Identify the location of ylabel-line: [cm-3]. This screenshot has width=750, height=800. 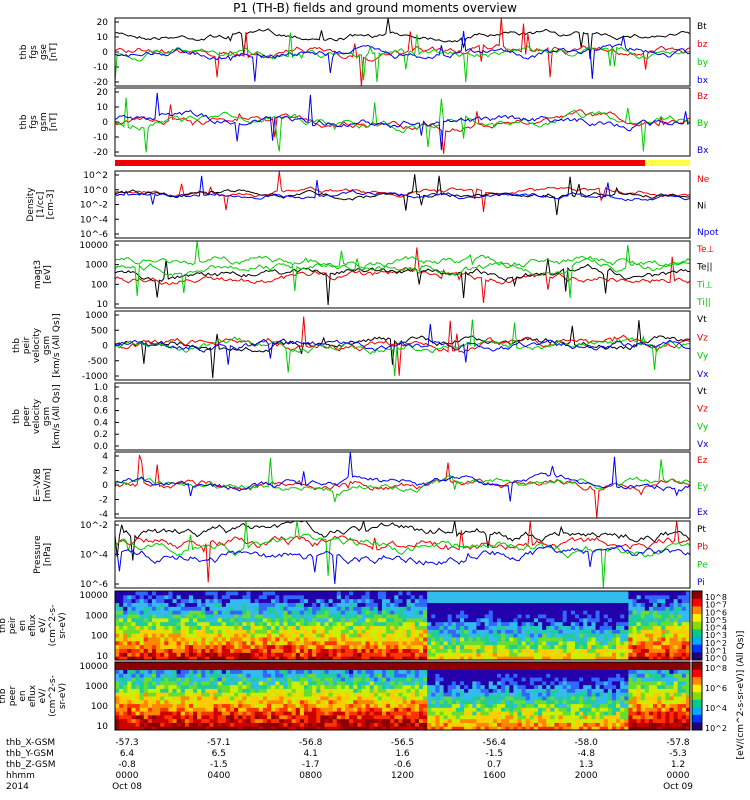
(51, 205).